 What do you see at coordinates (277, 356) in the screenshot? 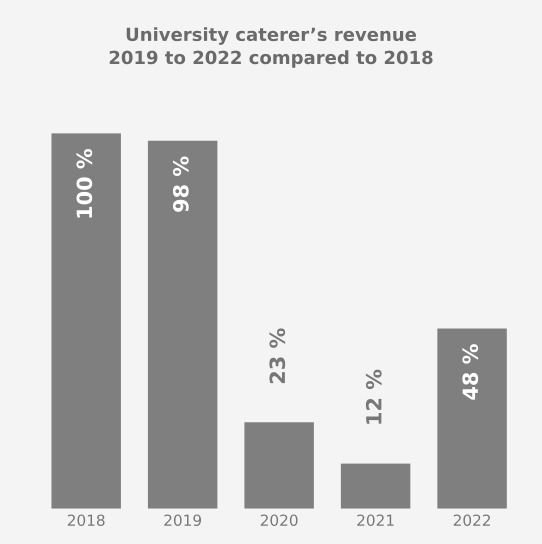
I see `data-label: 23 %` at bounding box center [277, 356].